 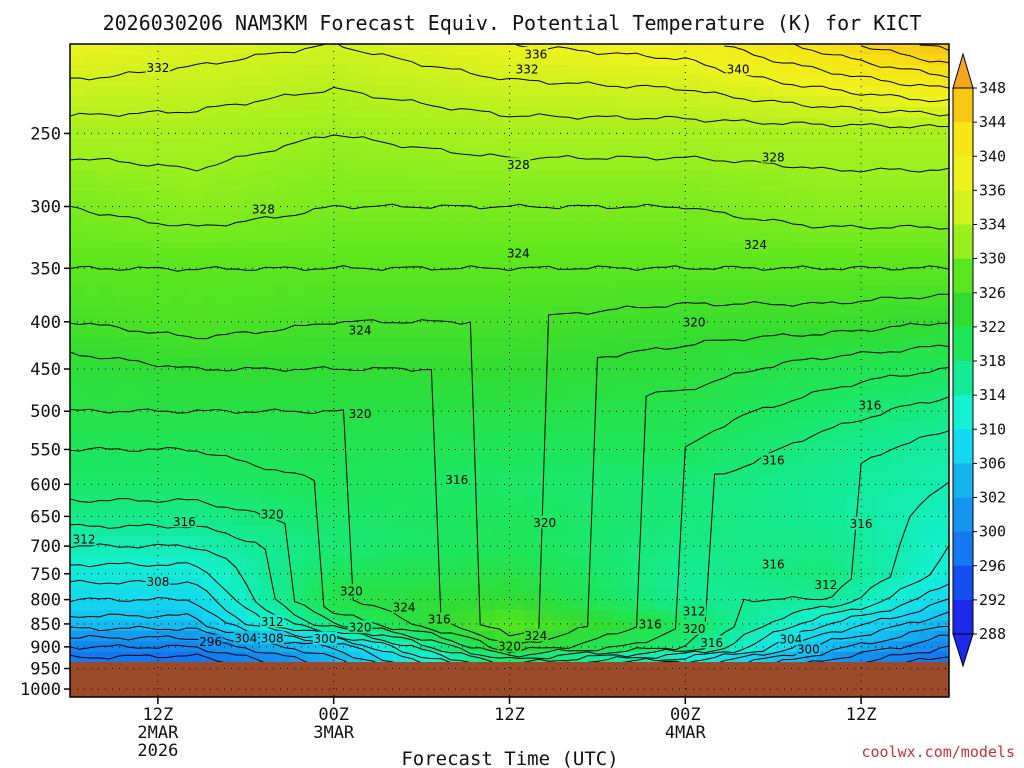 What do you see at coordinates (808, 650) in the screenshot?
I see `contour-label-text: 300` at bounding box center [808, 650].